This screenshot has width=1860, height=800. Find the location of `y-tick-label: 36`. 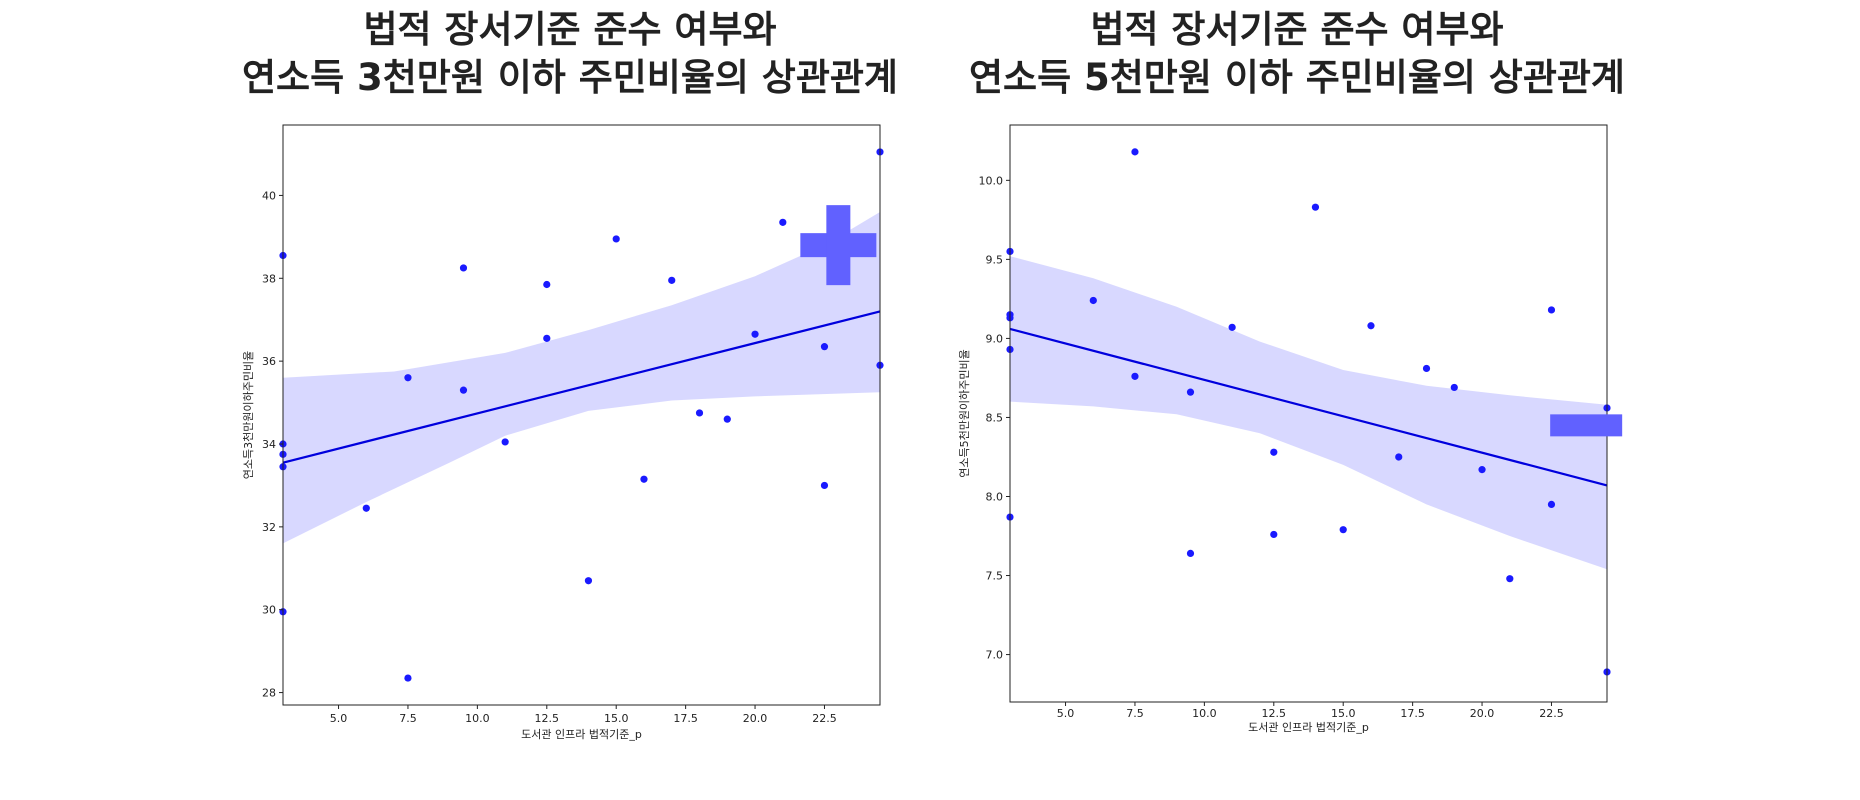

y-tick-label: 36 is located at coordinates (269, 361).